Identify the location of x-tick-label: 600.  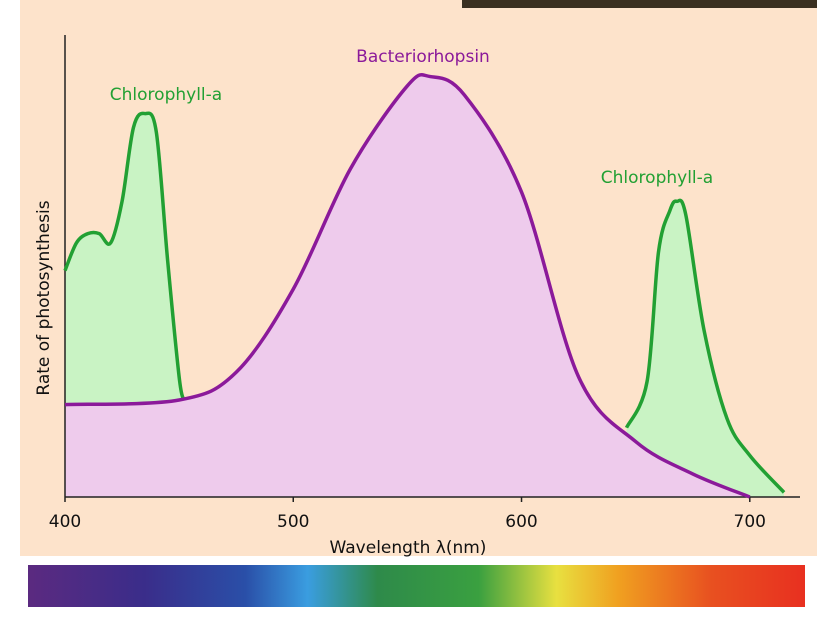
(521, 522).